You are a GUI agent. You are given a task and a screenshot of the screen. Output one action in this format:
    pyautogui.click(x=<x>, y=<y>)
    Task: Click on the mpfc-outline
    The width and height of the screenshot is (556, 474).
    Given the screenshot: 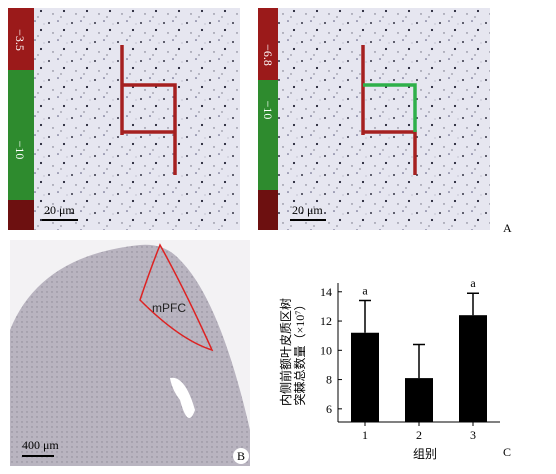 What is the action you would take?
    pyautogui.click(x=176, y=297)
    